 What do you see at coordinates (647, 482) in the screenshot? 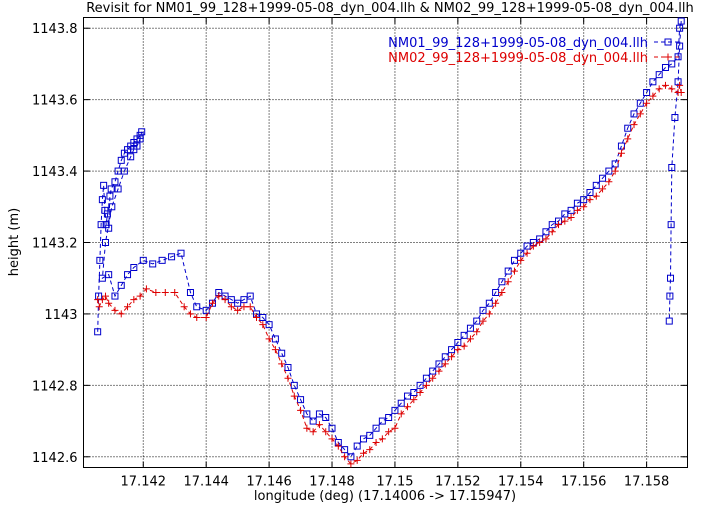
I see `x-tick-label: 17.158` at bounding box center [647, 482].